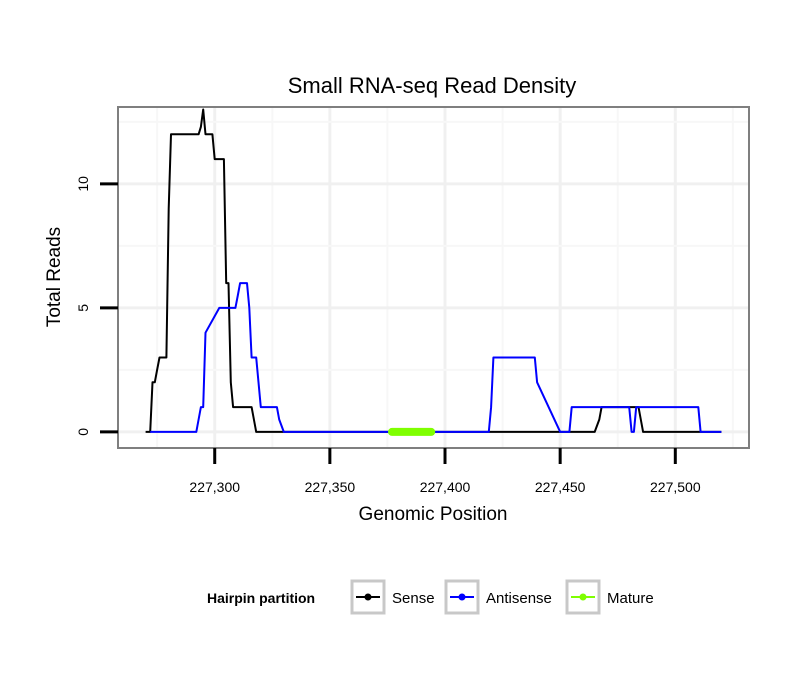  Describe the element at coordinates (96, 306) in the screenshot. I see `y-axis: 0 5 10` at that location.